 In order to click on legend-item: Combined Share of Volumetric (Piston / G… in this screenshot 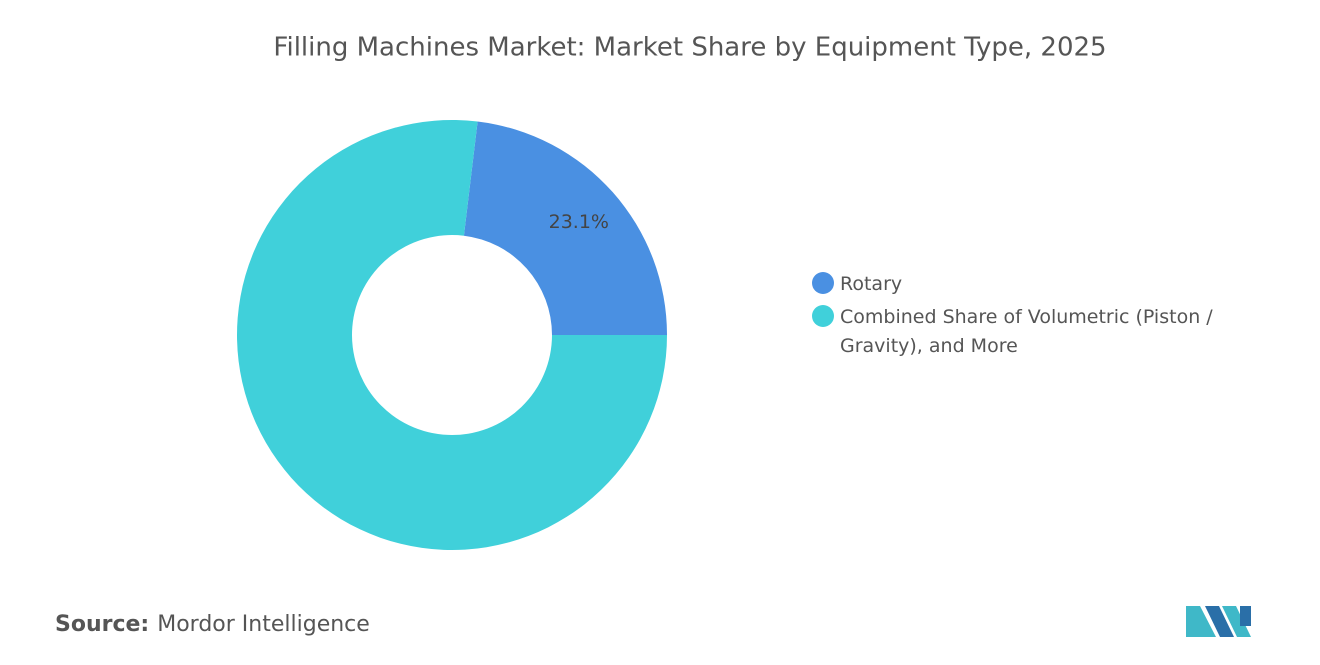, I will do `click(1032, 332)`.